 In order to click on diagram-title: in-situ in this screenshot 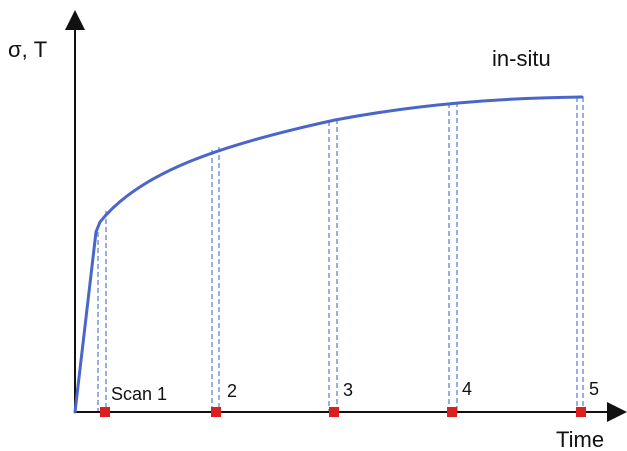, I will do `click(521, 58)`.